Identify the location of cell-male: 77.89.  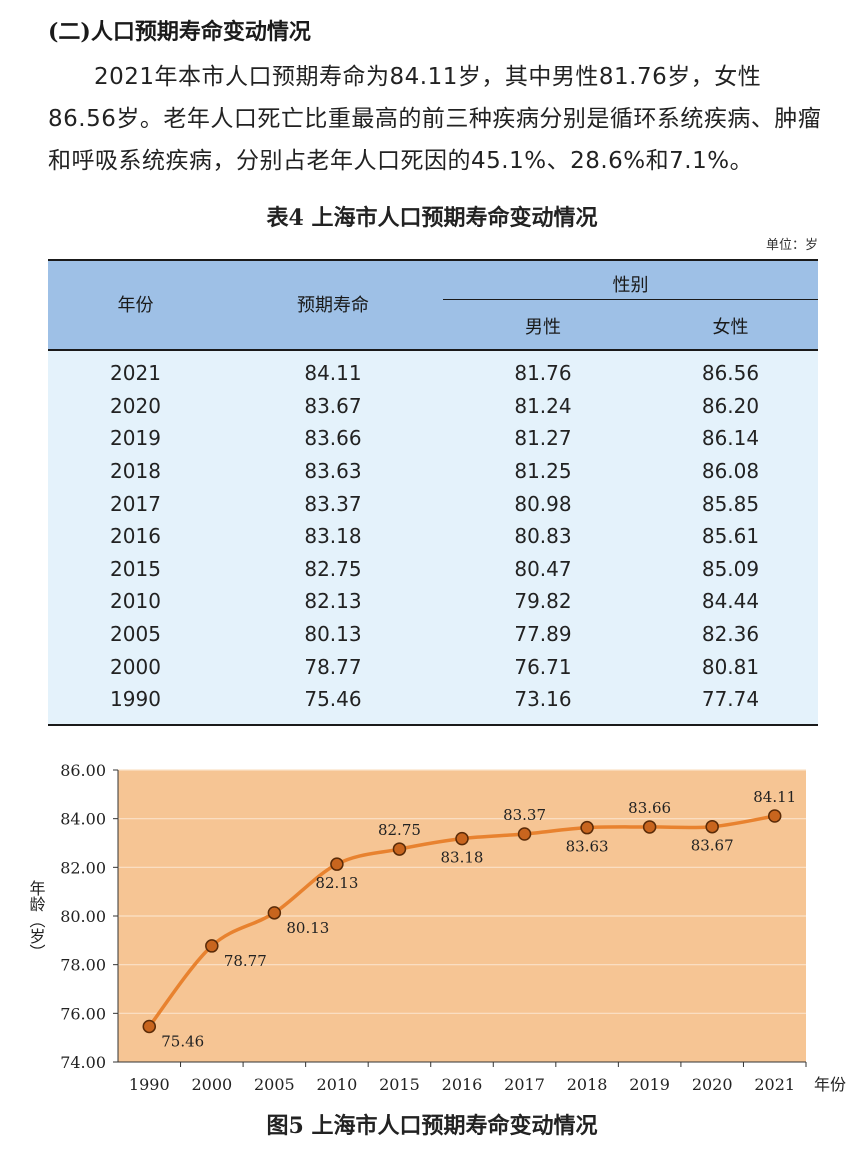
(543, 634).